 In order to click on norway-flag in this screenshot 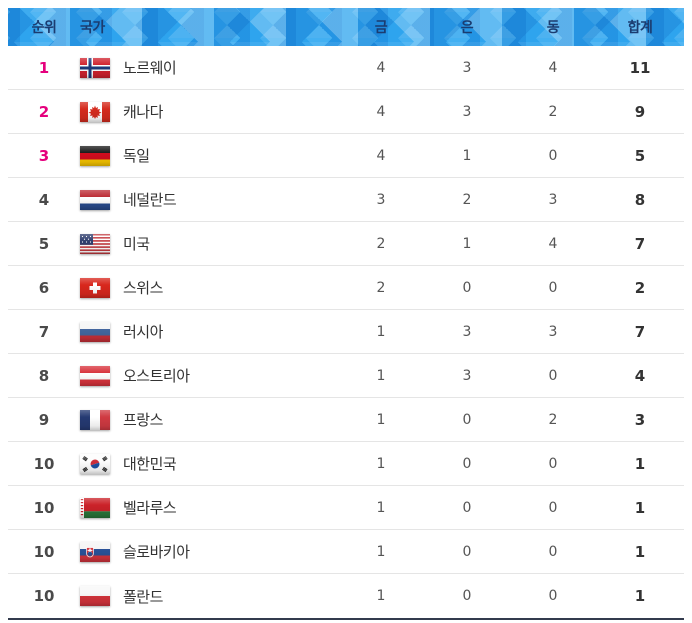, I will do `click(95, 67)`.